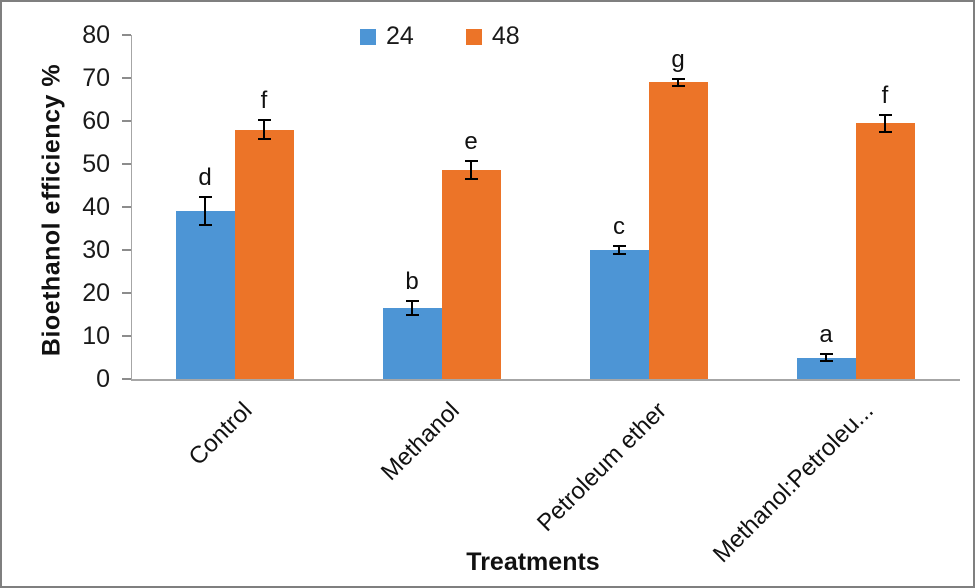 The height and width of the screenshot is (588, 975). What do you see at coordinates (471, 274) in the screenshot?
I see `bar-48h-methanol` at bounding box center [471, 274].